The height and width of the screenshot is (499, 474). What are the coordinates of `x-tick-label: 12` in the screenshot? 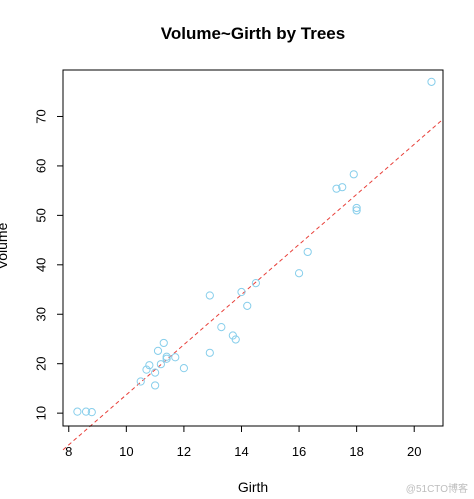 It's located at (184, 451).